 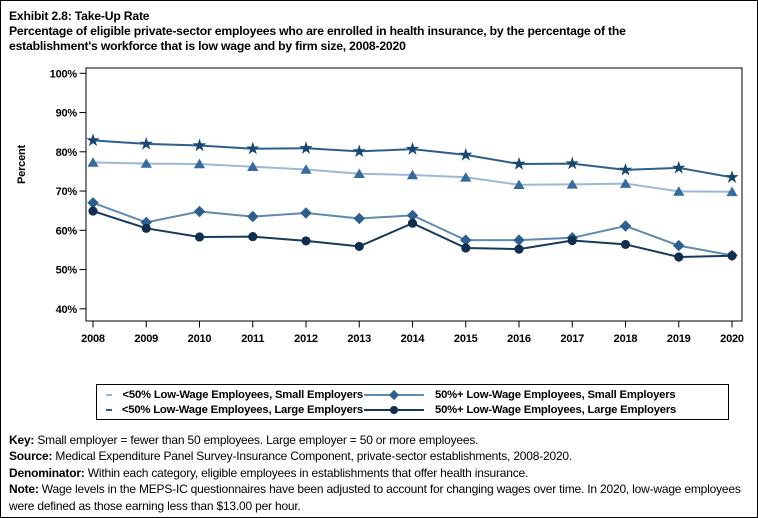 I want to click on data-point-circle-2016, so click(x=519, y=249).